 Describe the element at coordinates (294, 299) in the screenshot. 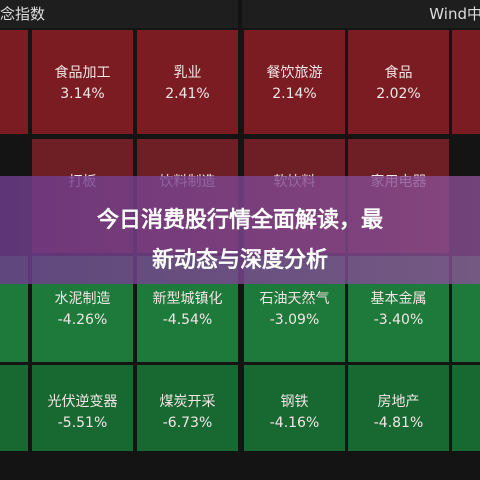

I see `cell-name: 石油天然气` at that location.